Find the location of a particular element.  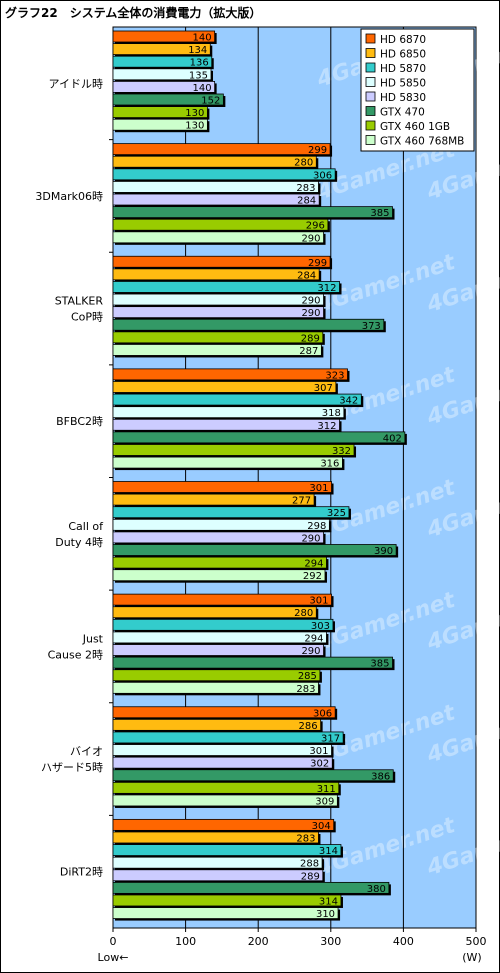

data-label: 325 is located at coordinates (336, 513).